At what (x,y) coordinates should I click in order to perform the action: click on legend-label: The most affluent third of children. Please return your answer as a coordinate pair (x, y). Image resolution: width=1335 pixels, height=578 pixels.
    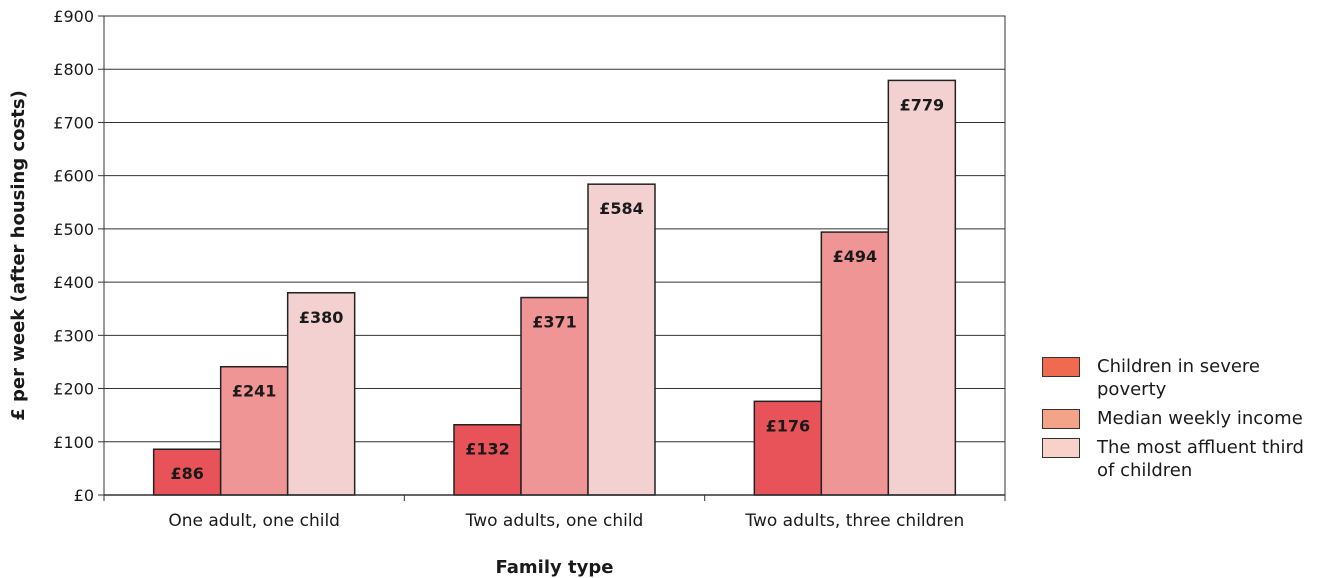
    Looking at the image, I should click on (1200, 459).